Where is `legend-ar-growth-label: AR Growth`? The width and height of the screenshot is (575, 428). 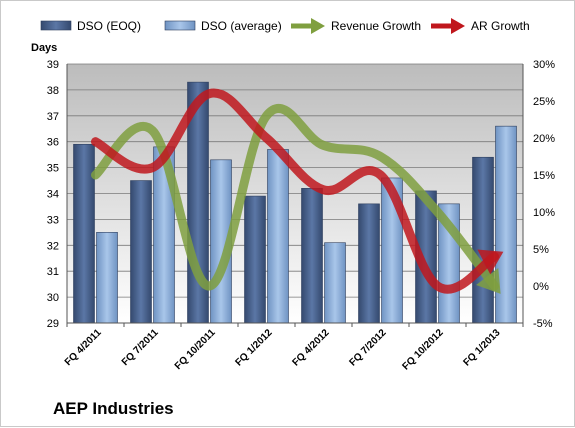
legend-ar-growth-label: AR Growth is located at coordinates (500, 26).